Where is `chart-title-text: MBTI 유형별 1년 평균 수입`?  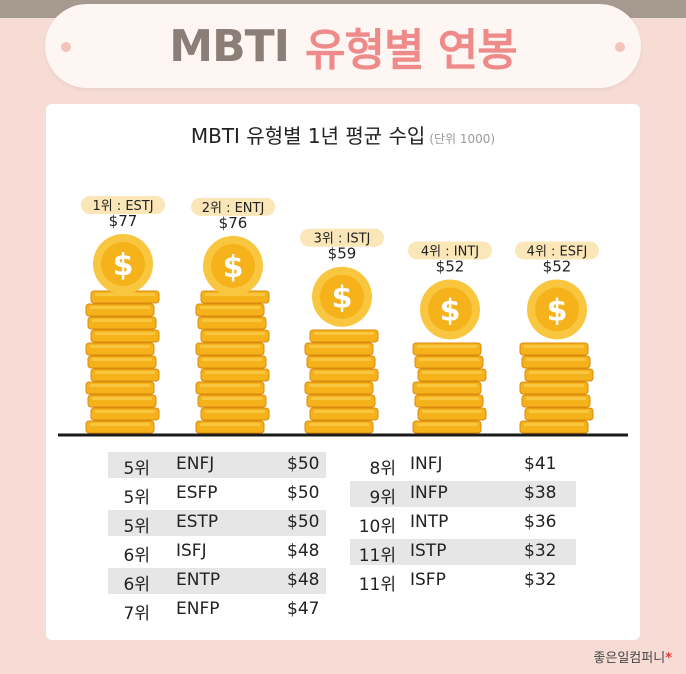 chart-title-text: MBTI 유형별 1년 평균 수입 is located at coordinates (308, 136).